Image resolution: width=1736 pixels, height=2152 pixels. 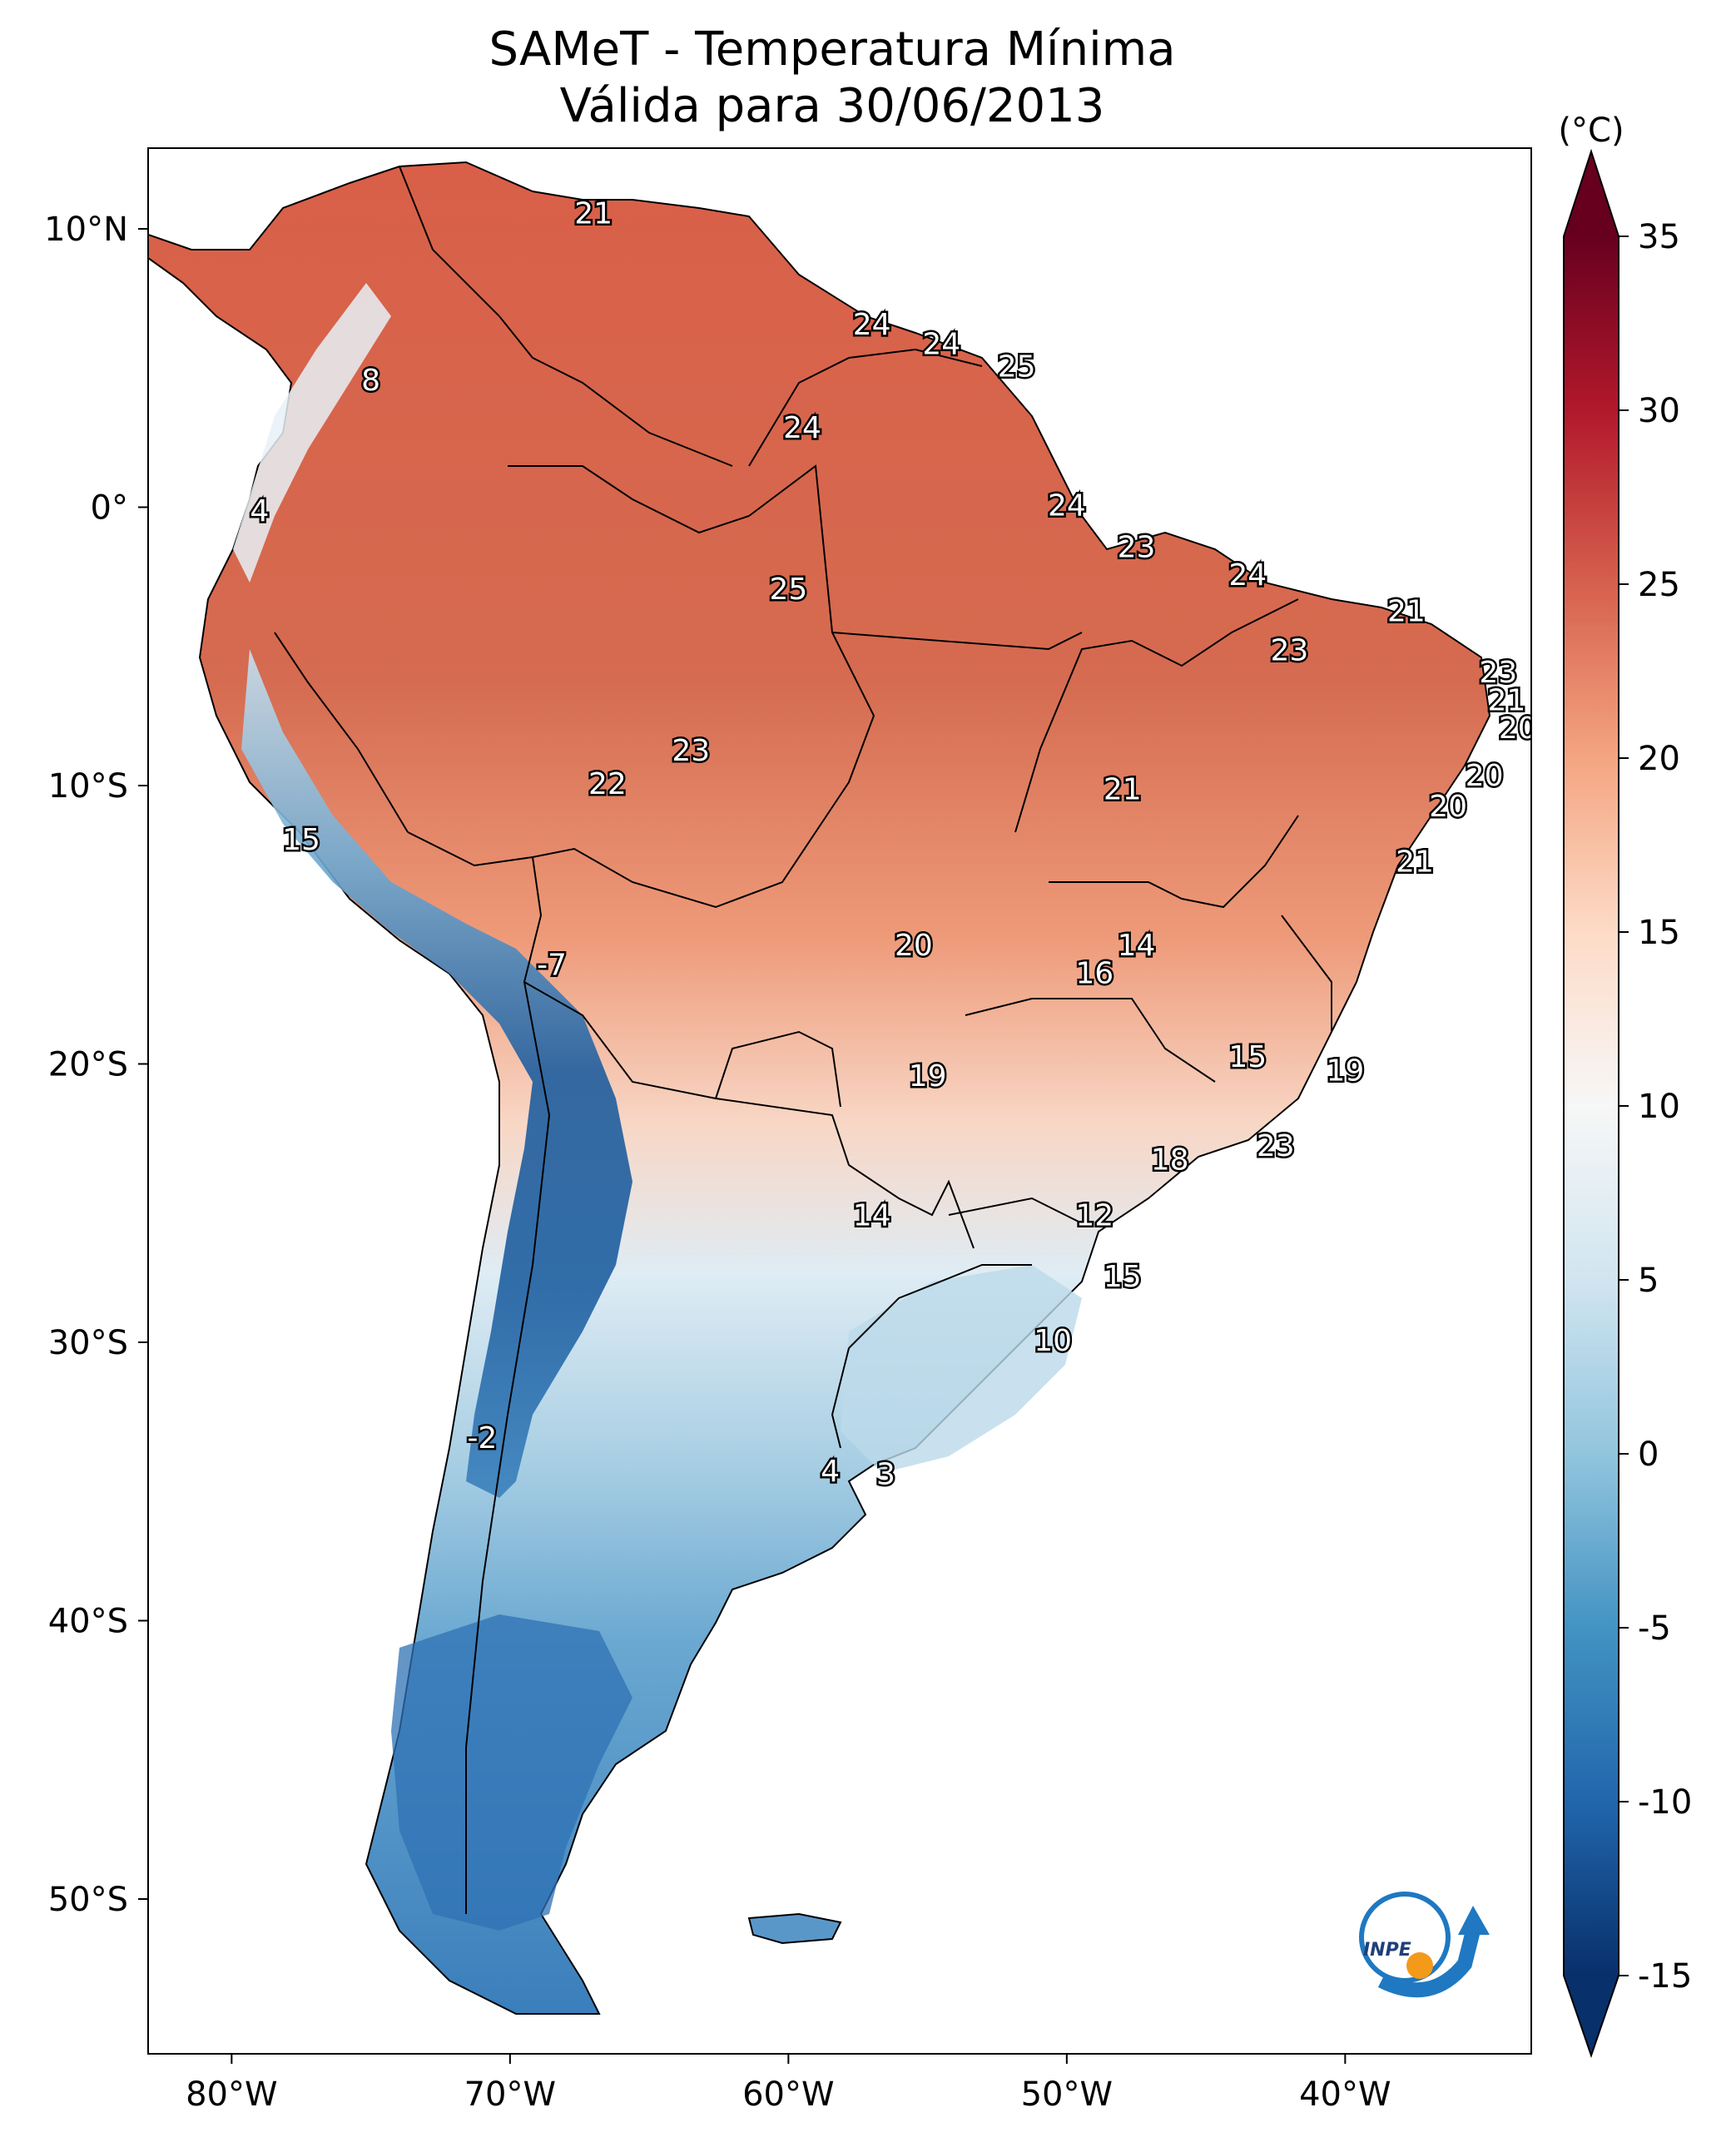 I want to click on colorbar-scale, so click(x=1591, y=1106).